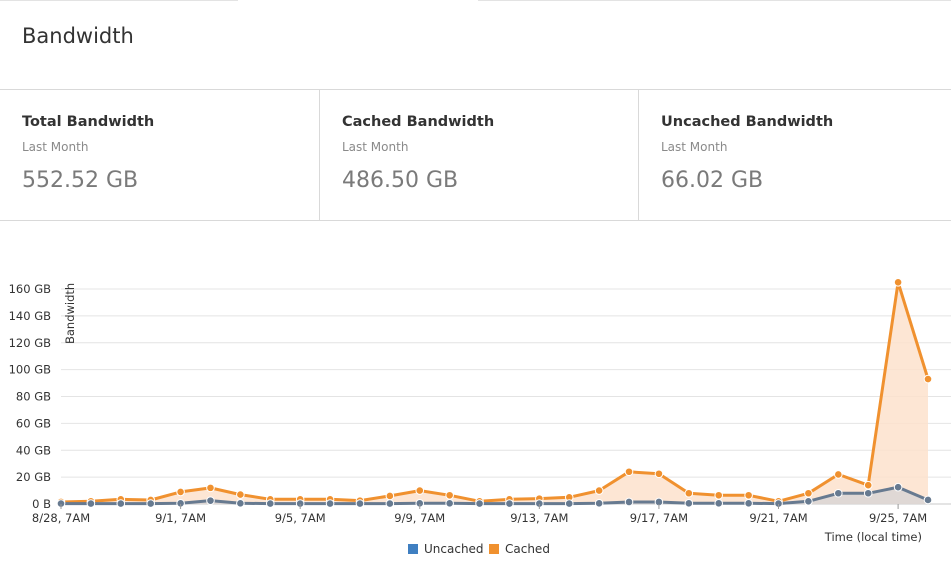 This screenshot has width=951, height=562. I want to click on x-tick-label: 9/25, 7AM, so click(898, 518).